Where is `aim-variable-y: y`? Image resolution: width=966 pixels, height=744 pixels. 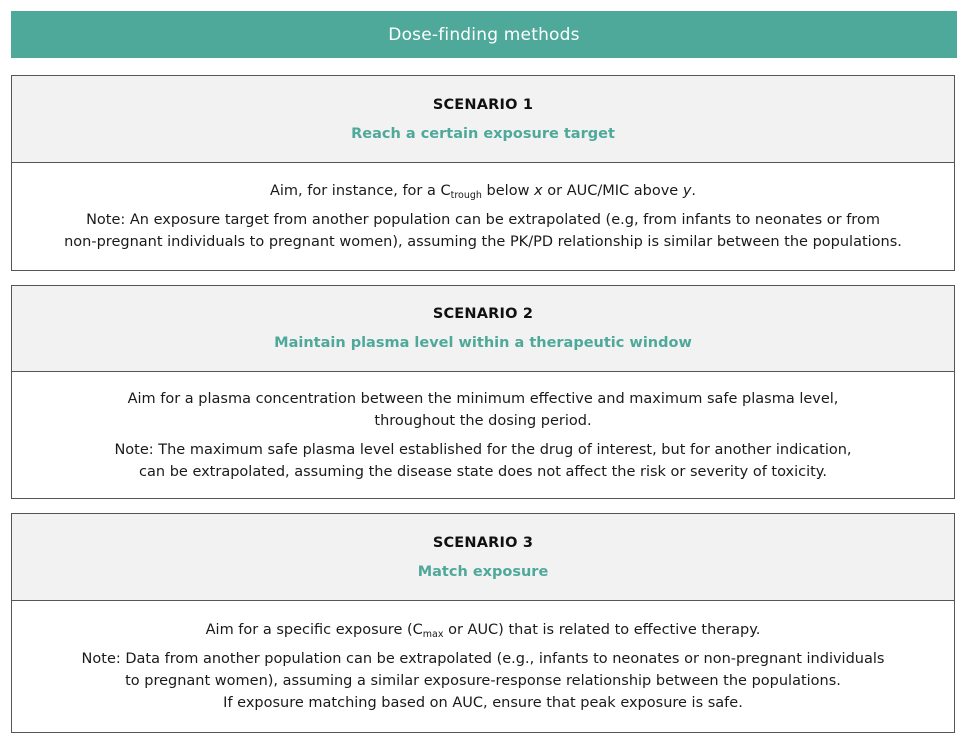
aim-variable-y: y is located at coordinates (687, 191).